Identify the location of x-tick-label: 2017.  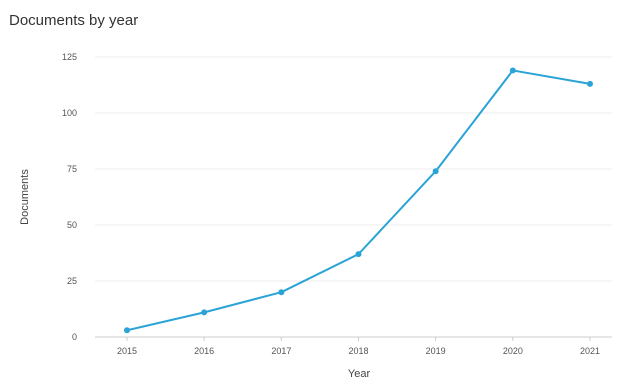
(281, 351).